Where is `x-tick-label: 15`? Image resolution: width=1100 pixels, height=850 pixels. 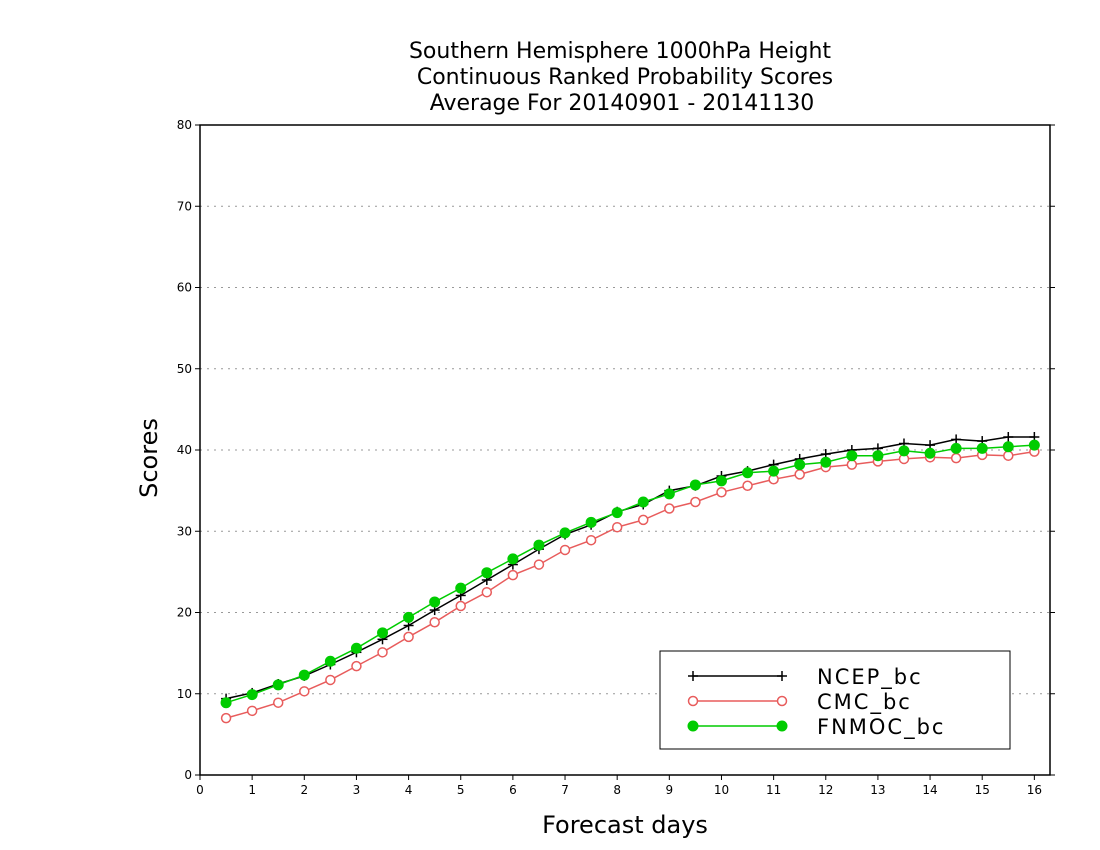 x-tick-label: 15 is located at coordinates (982, 790).